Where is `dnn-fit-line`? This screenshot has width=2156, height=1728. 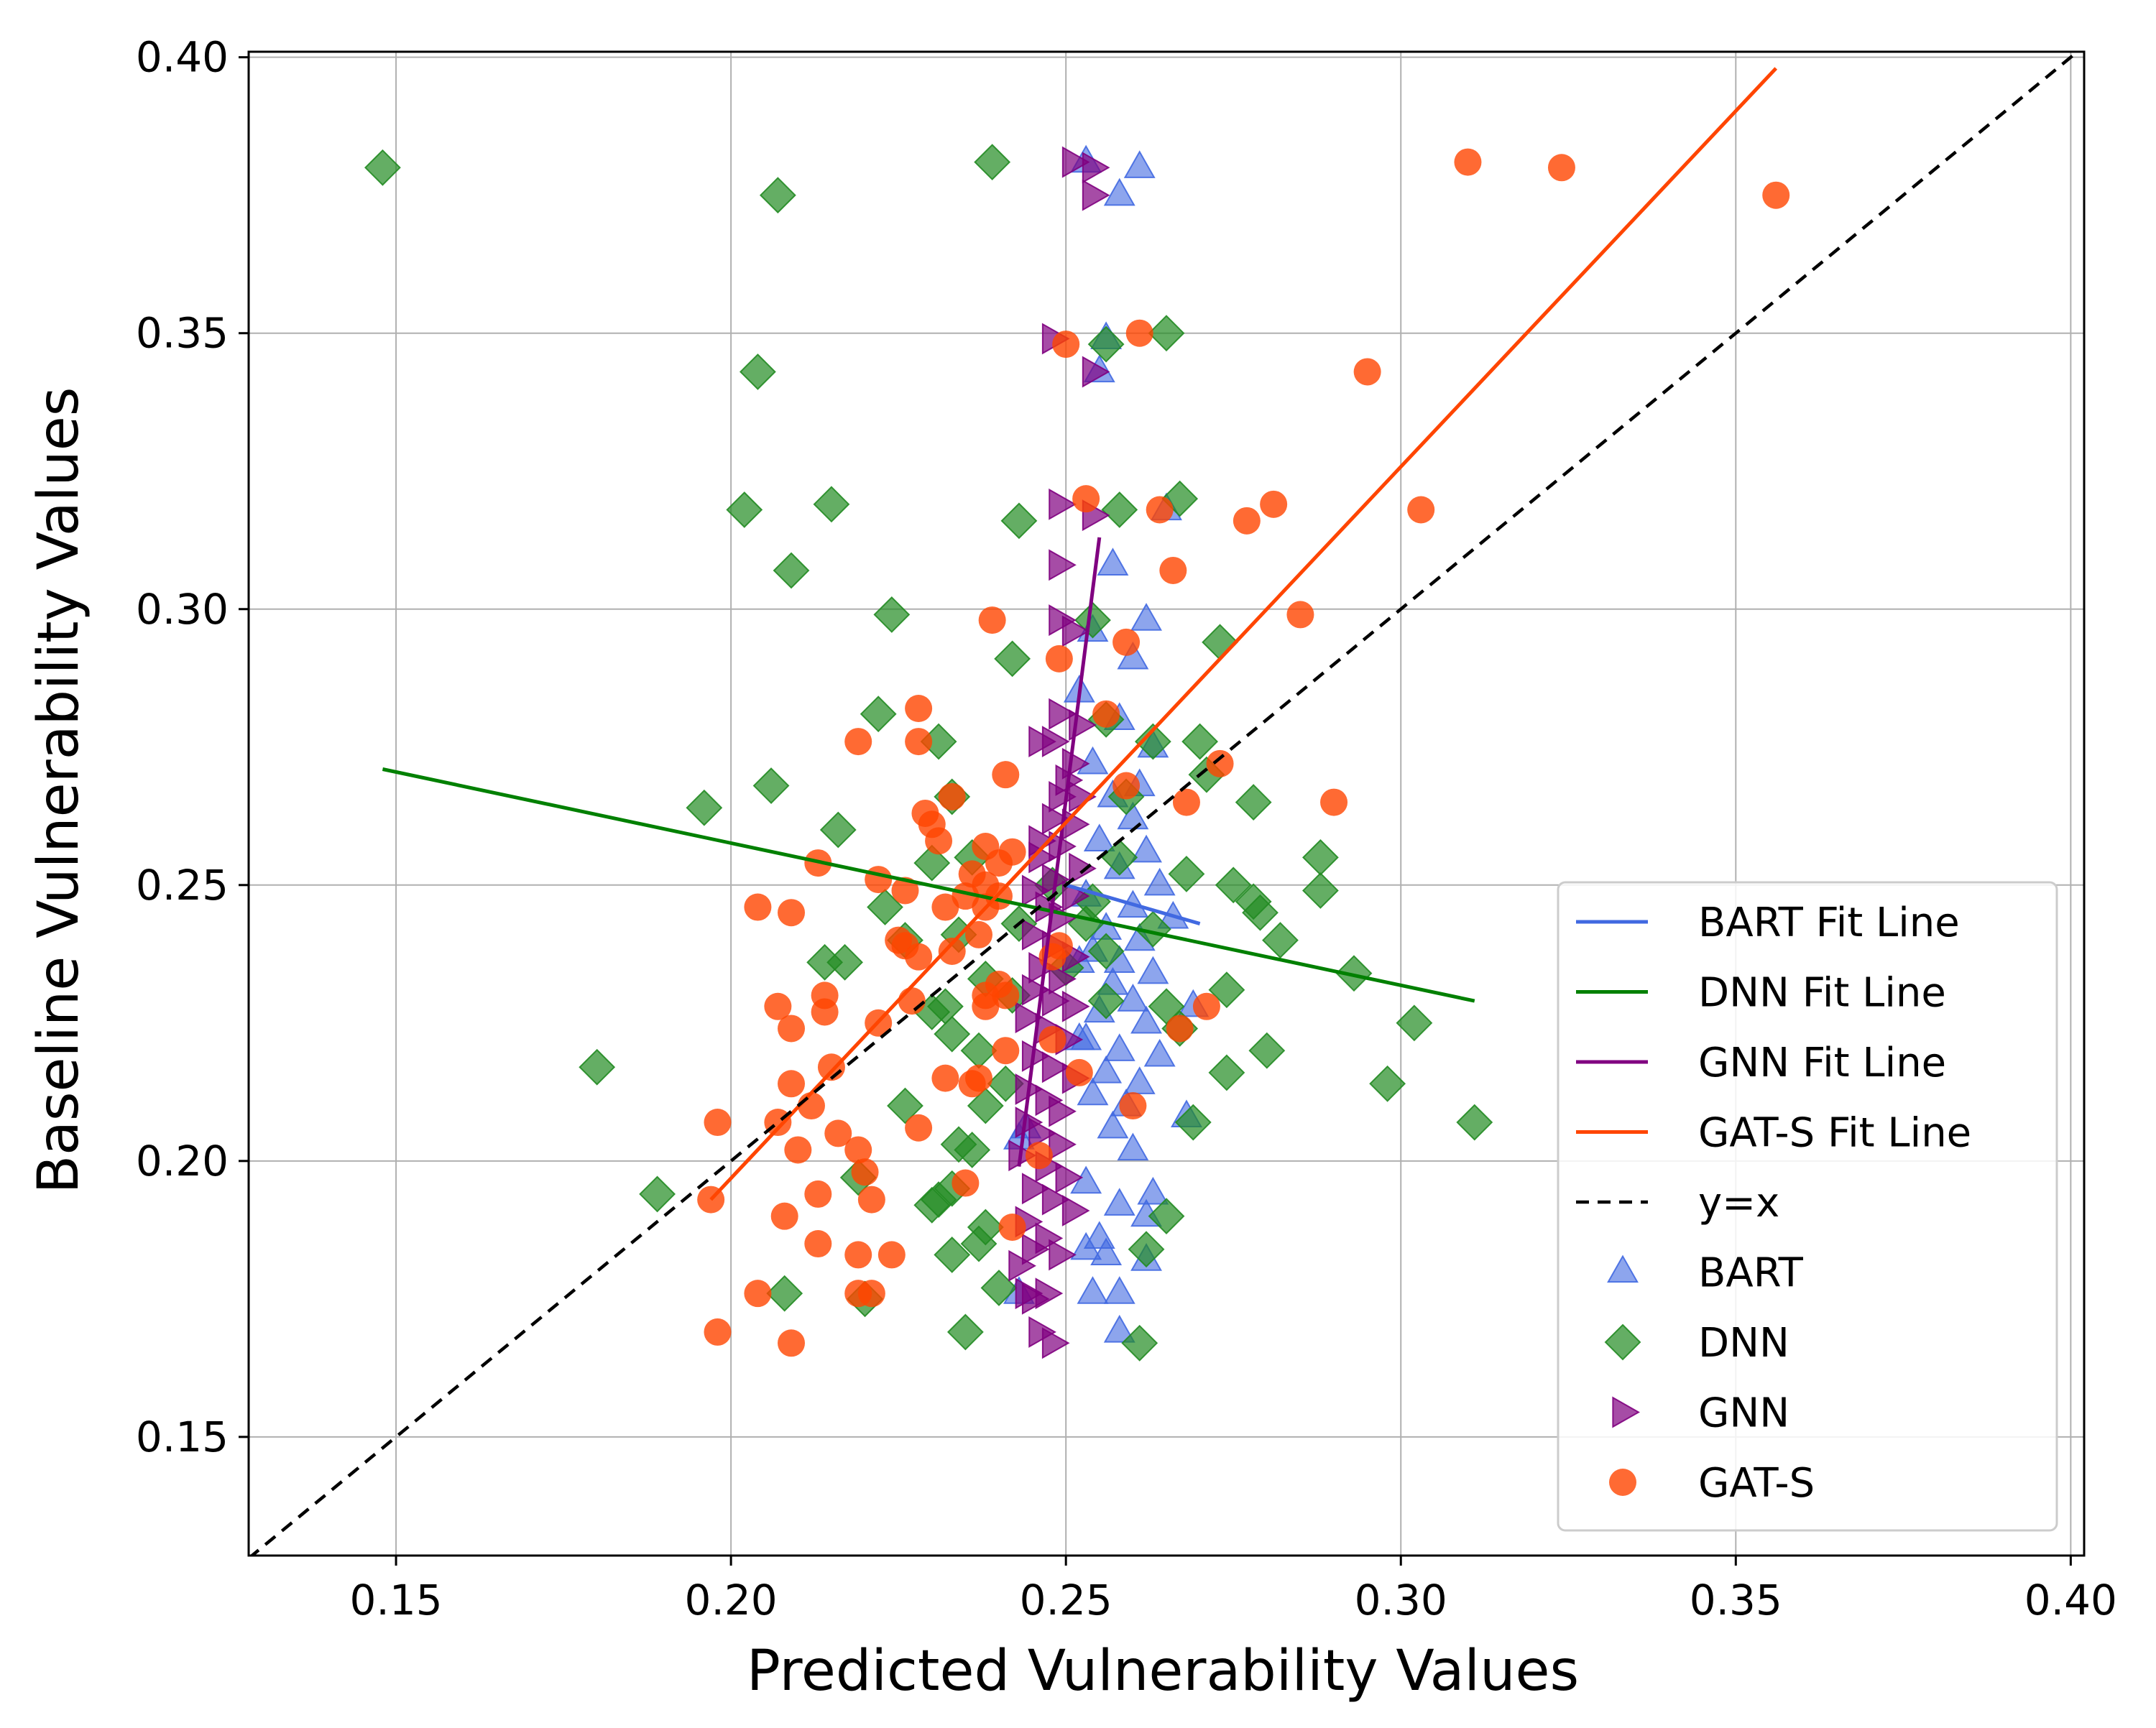
dnn-fit-line is located at coordinates (928, 885).